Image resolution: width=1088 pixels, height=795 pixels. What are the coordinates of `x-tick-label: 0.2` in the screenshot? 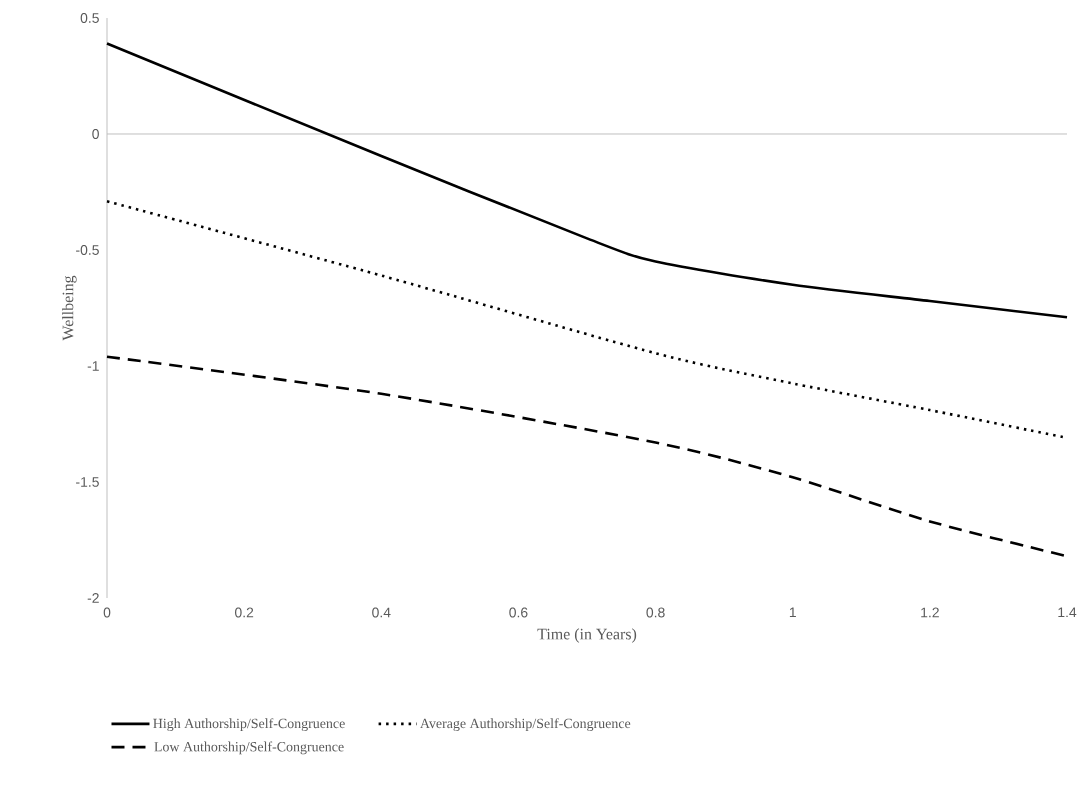 It's located at (244, 612).